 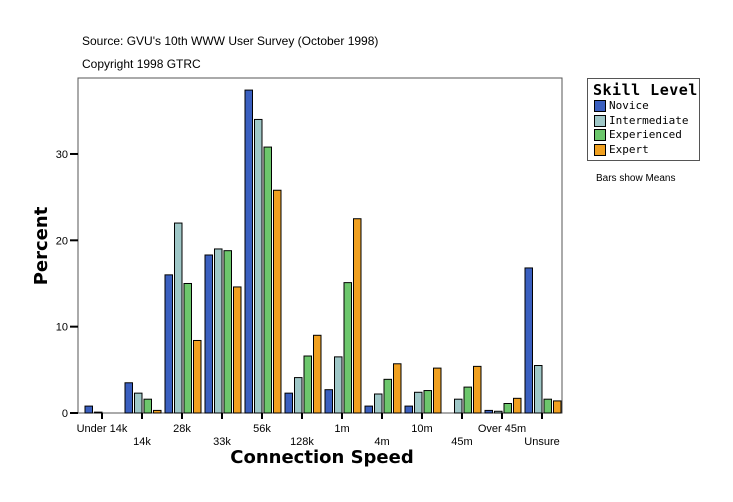 What do you see at coordinates (142, 442) in the screenshot?
I see `x-tick-label: 14k` at bounding box center [142, 442].